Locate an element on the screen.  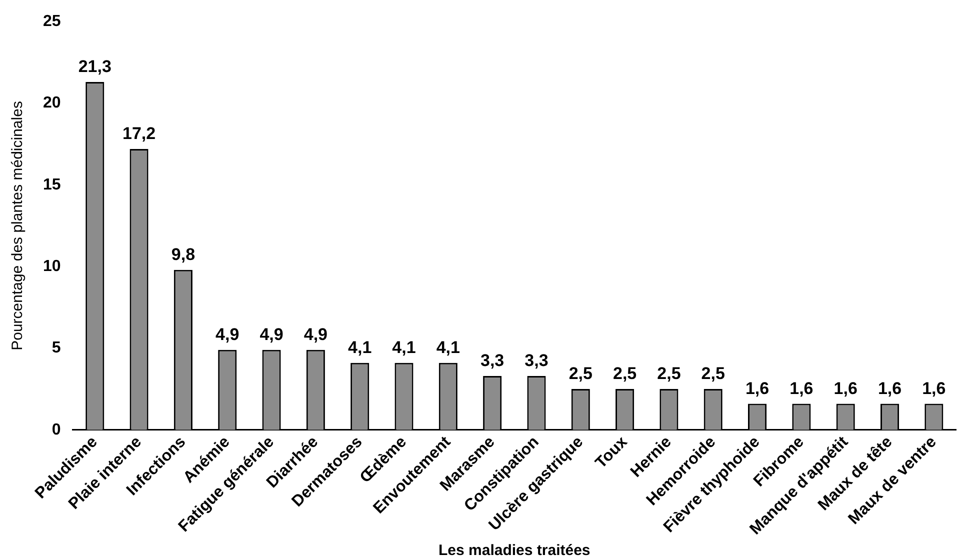
y-tick-label: 20 is located at coordinates (52, 103).